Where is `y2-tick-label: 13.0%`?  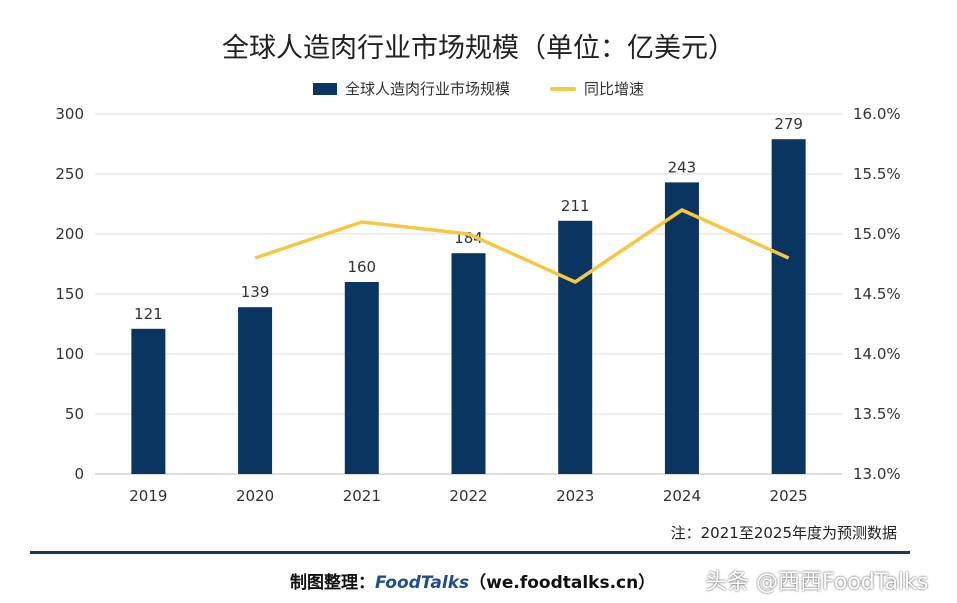
y2-tick-label: 13.0% is located at coordinates (877, 474).